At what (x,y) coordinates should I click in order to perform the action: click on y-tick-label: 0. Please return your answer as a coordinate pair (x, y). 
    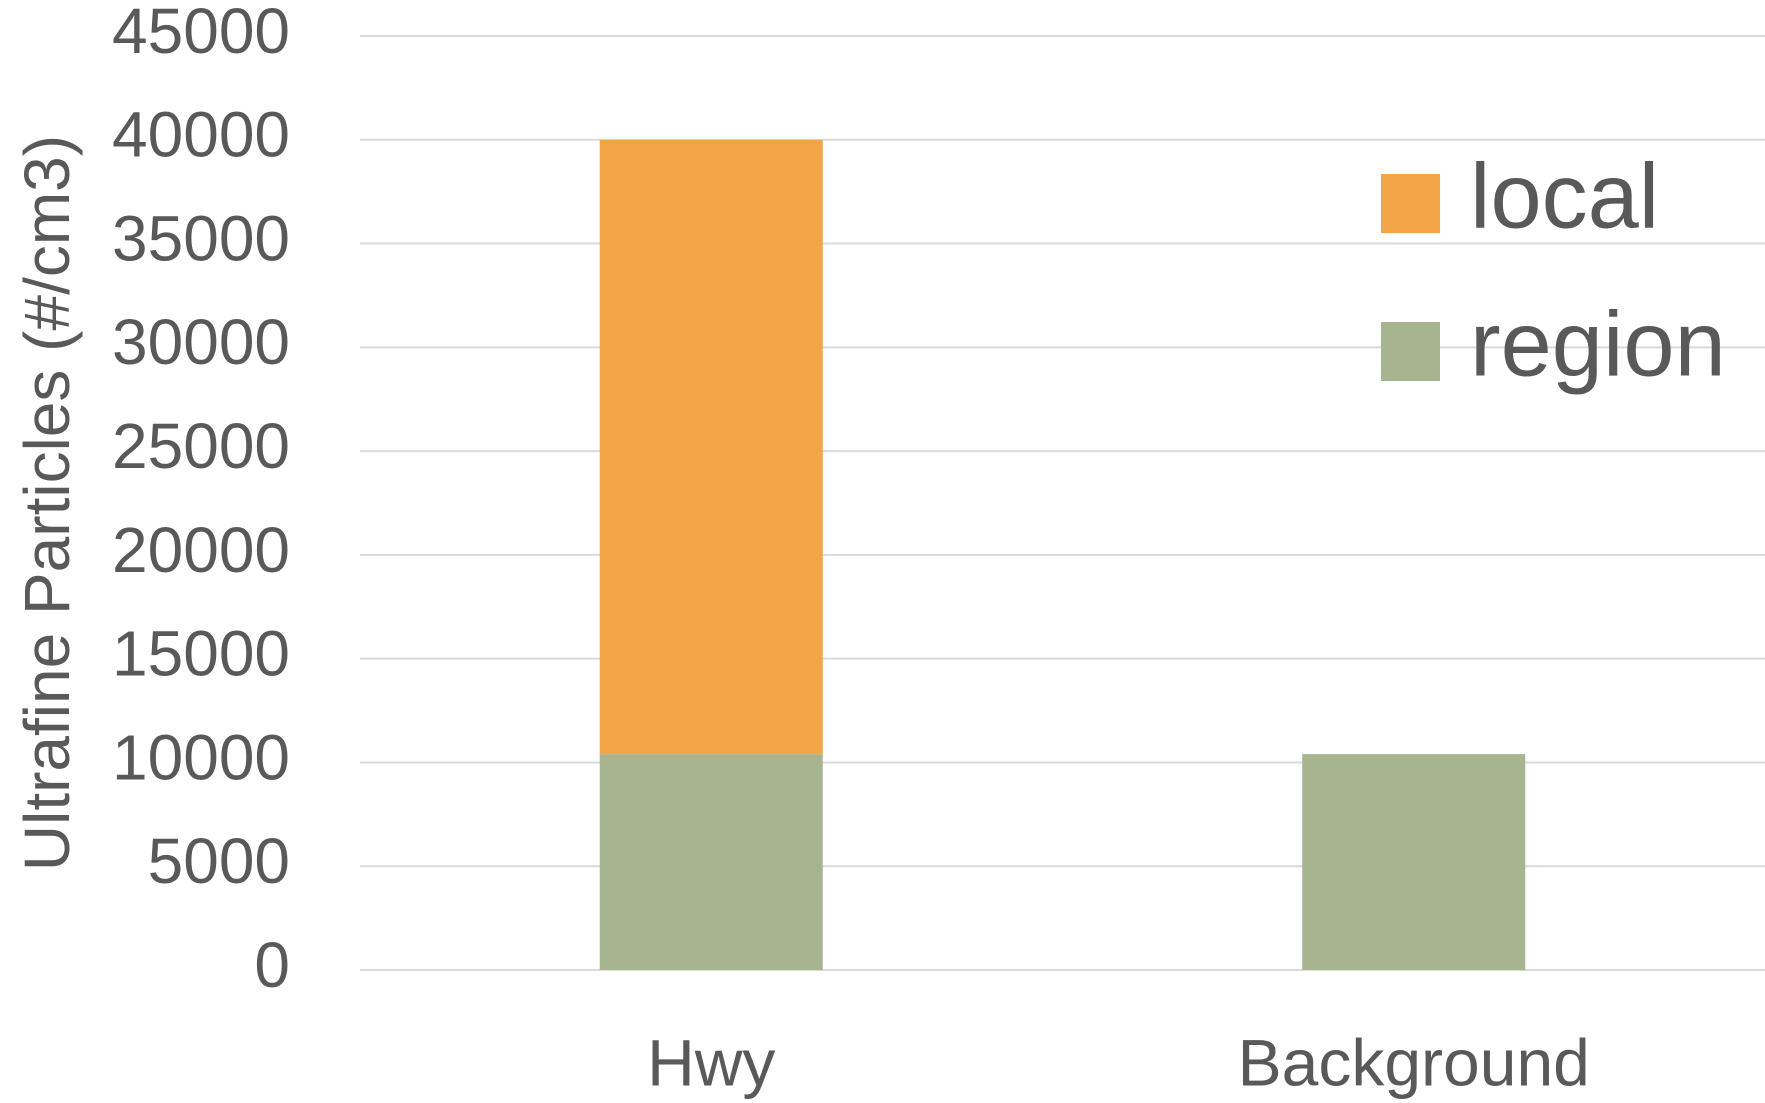
    Looking at the image, I should click on (272, 965).